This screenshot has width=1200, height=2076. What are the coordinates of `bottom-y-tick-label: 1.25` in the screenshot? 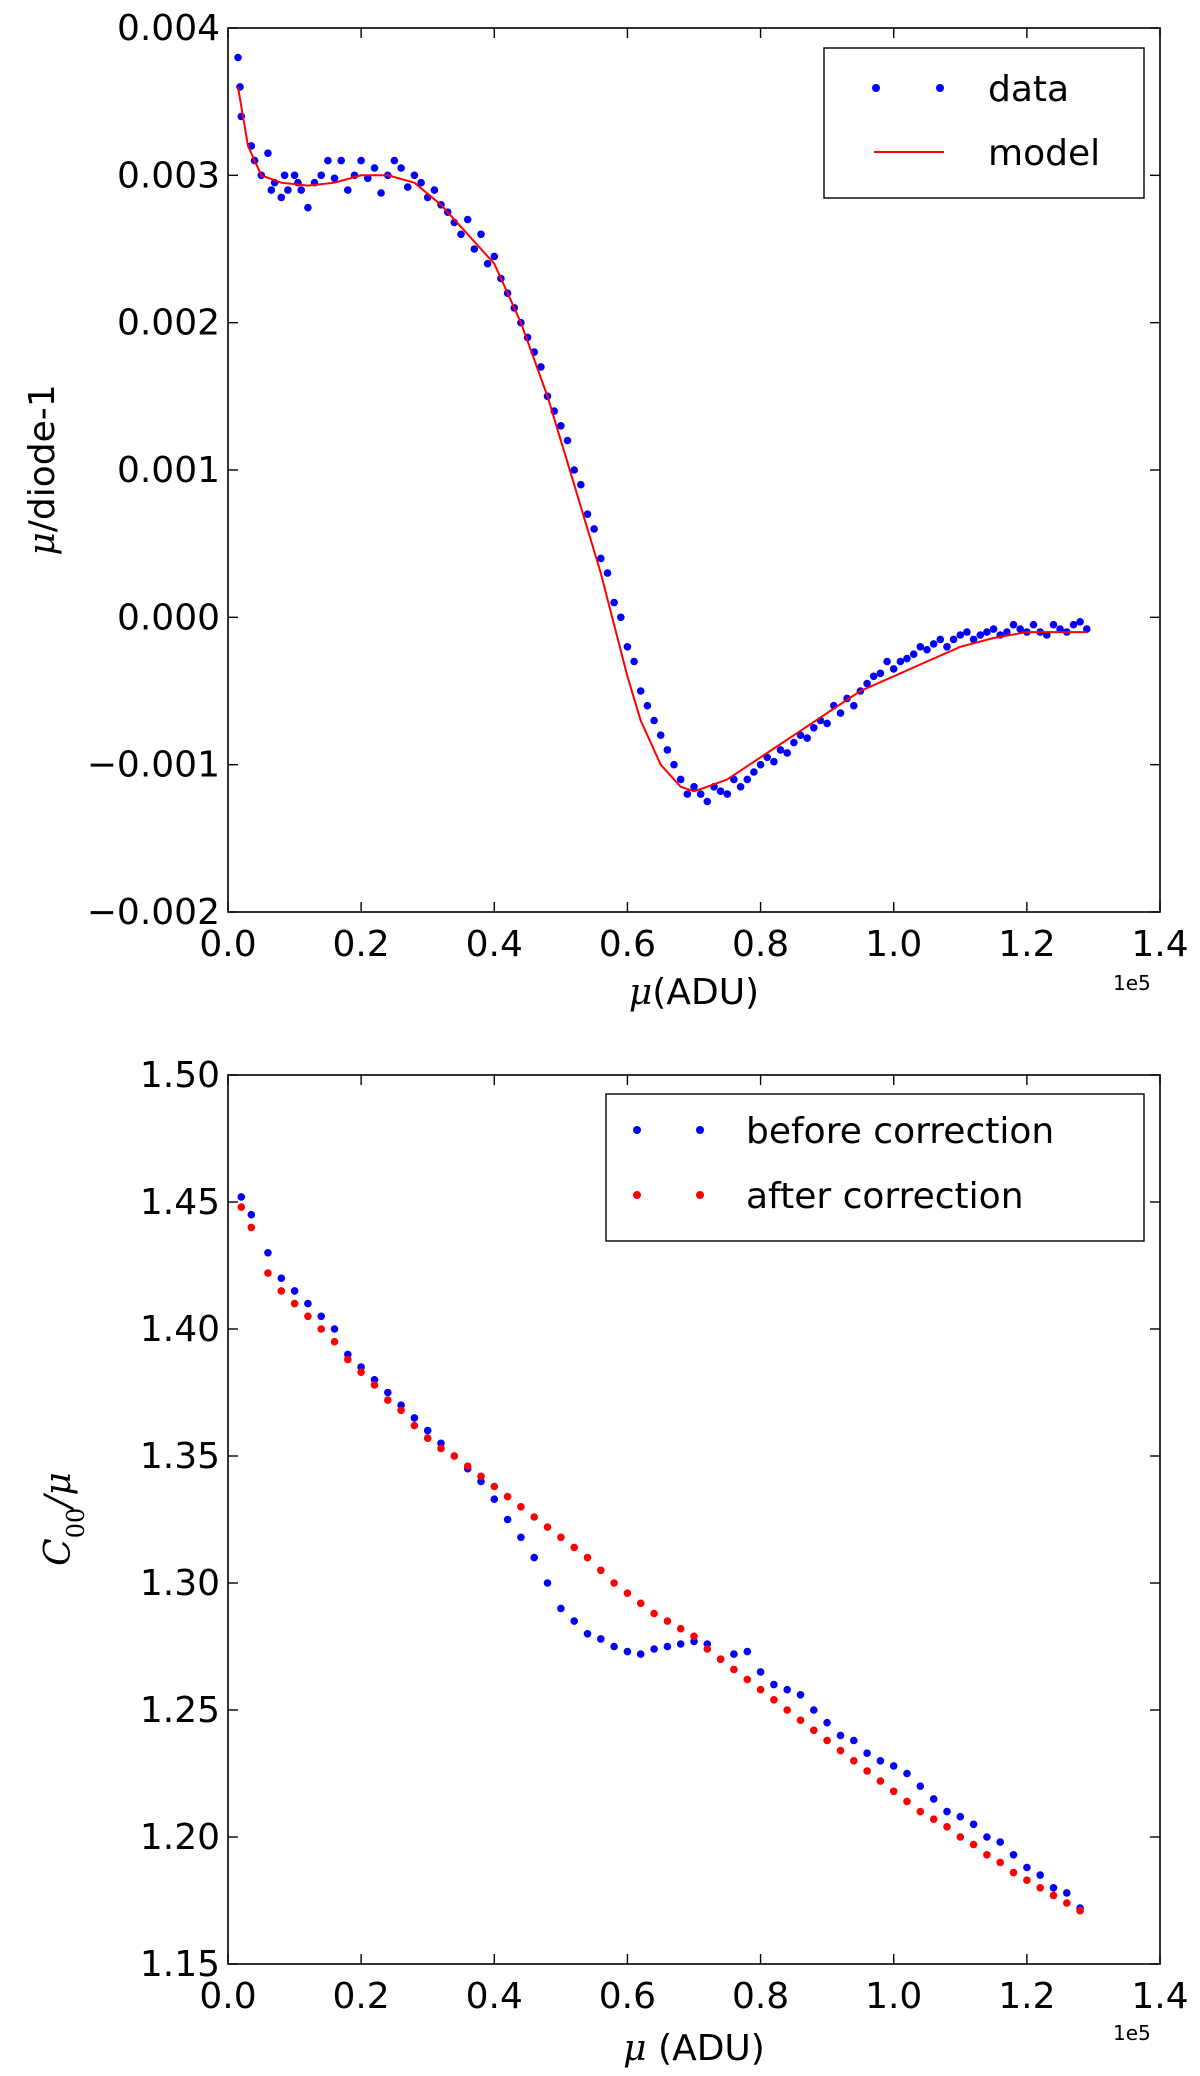 It's located at (180, 1710).